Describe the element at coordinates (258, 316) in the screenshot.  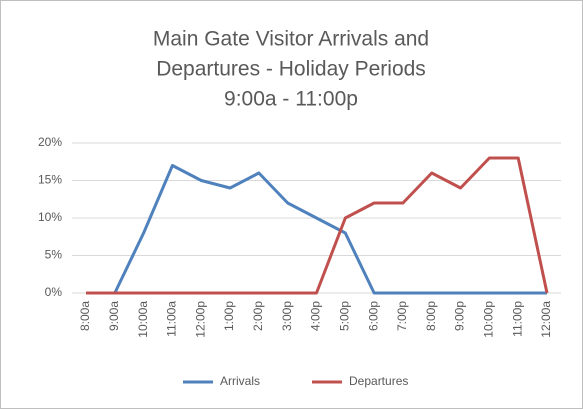
I see `x-tick-label: 2:00p` at that location.